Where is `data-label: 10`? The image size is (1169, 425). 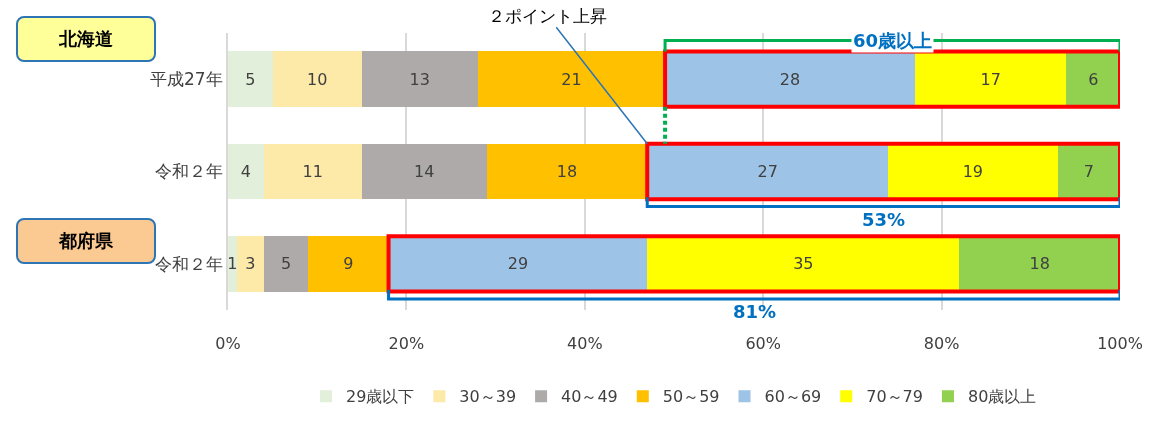
data-label: 10 is located at coordinates (317, 79).